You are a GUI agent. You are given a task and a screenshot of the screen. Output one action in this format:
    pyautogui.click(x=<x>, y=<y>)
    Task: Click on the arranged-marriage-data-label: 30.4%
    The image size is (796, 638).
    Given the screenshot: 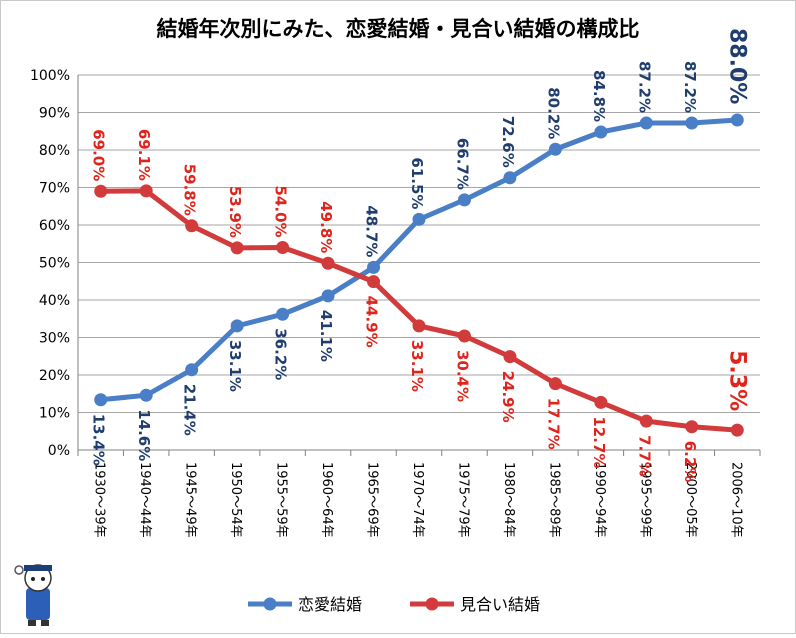 What is the action you would take?
    pyautogui.click(x=462, y=376)
    